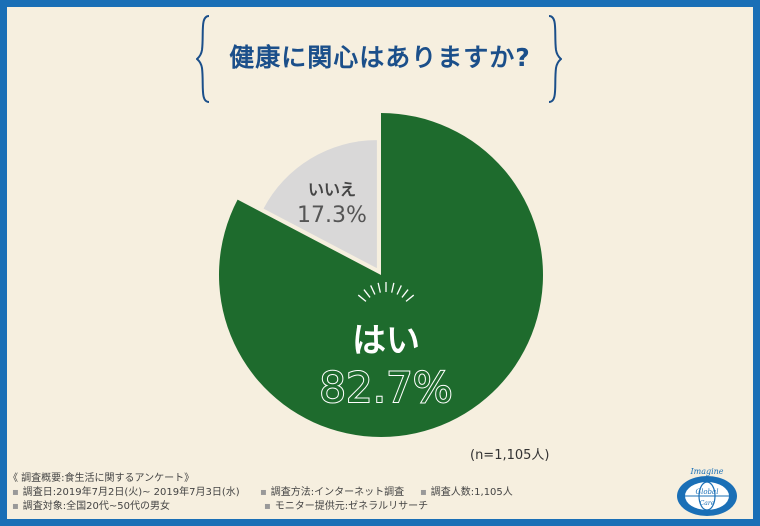 The height and width of the screenshot is (526, 760). What do you see at coordinates (101, 478) in the screenshot?
I see `survey-heading: 《 調査概要:食生活に関するアンケート》` at bounding box center [101, 478].